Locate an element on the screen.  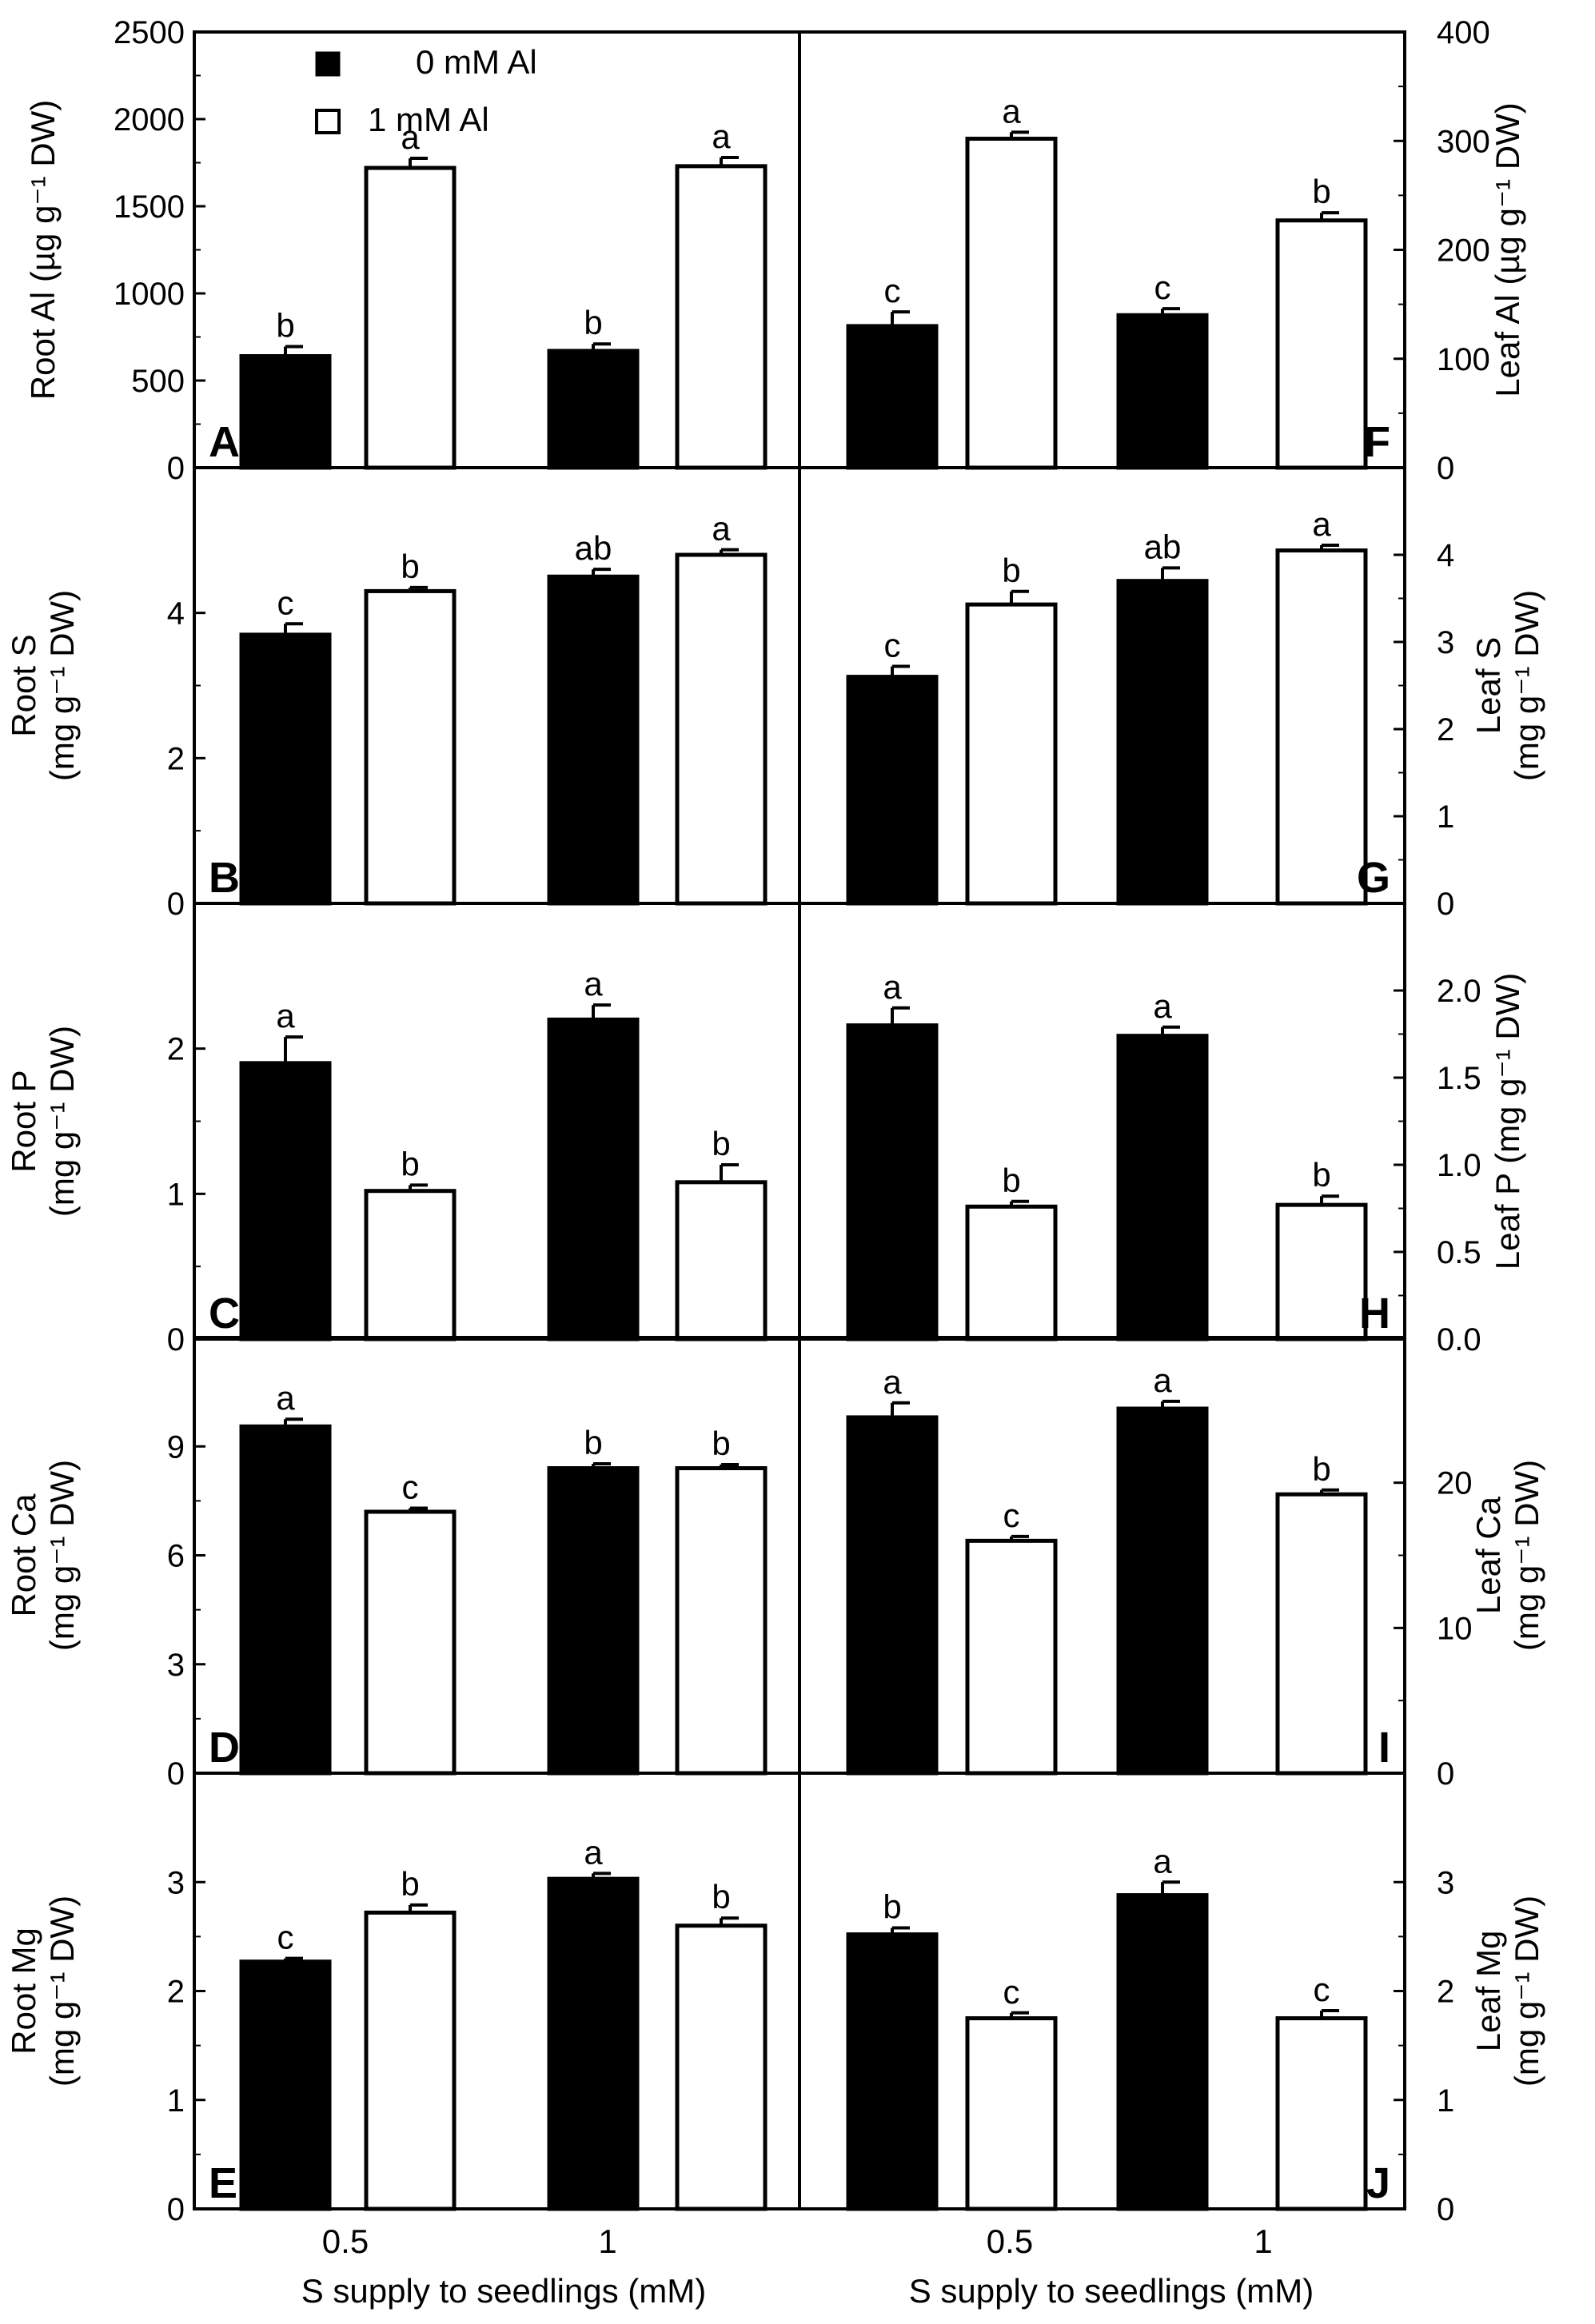
y-tick-label: 0.5 is located at coordinates (1459, 1252).